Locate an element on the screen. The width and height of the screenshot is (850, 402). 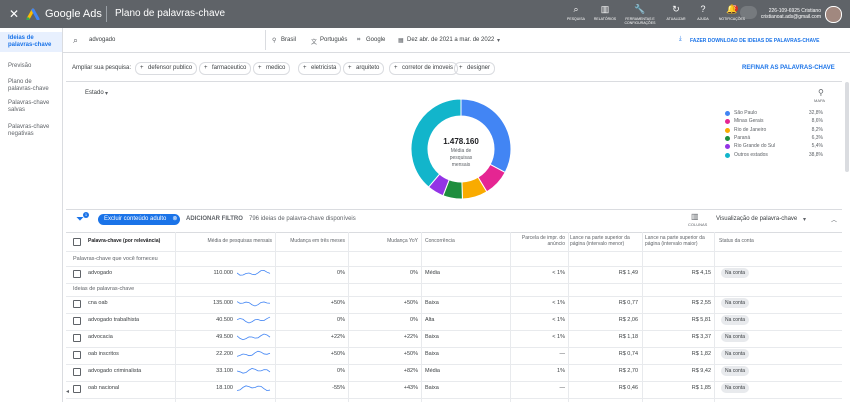
avatar is located at coordinates (833, 14).